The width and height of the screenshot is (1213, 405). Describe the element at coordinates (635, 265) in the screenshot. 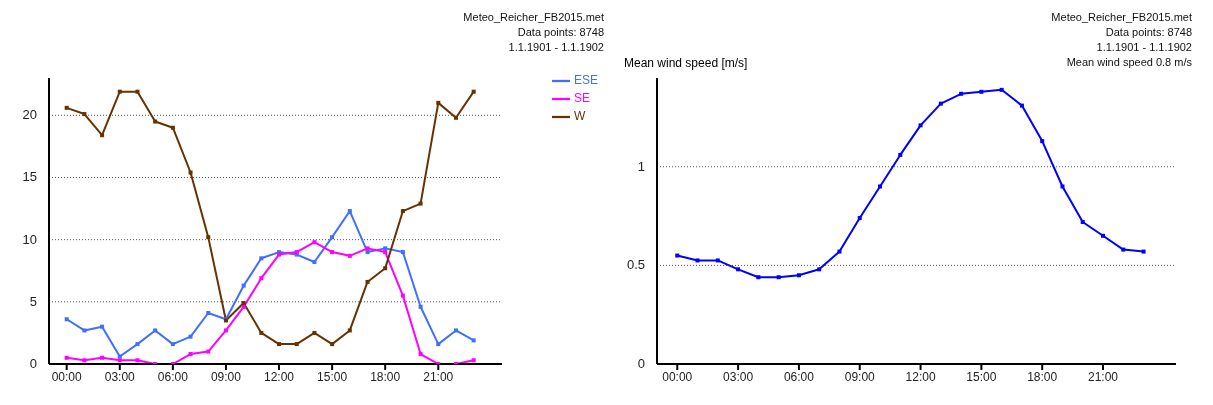

I see `y-tick-label: 0.5` at that location.